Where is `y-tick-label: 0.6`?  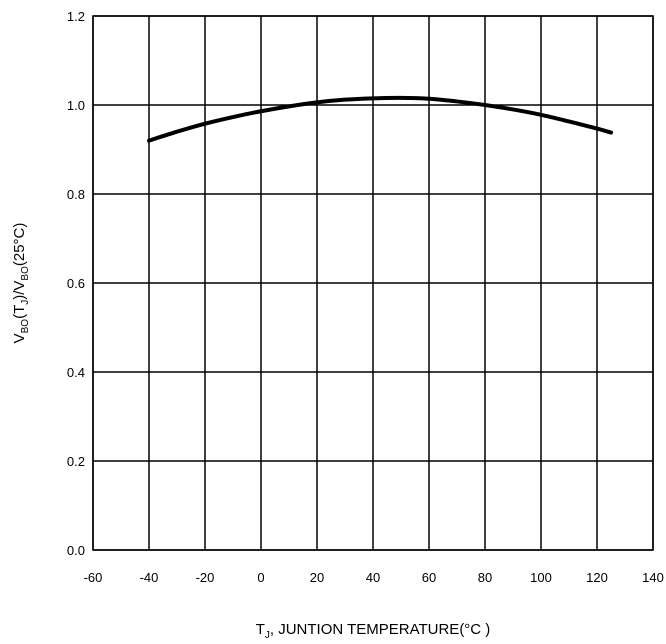
y-tick-label: 0.6 is located at coordinates (76, 283).